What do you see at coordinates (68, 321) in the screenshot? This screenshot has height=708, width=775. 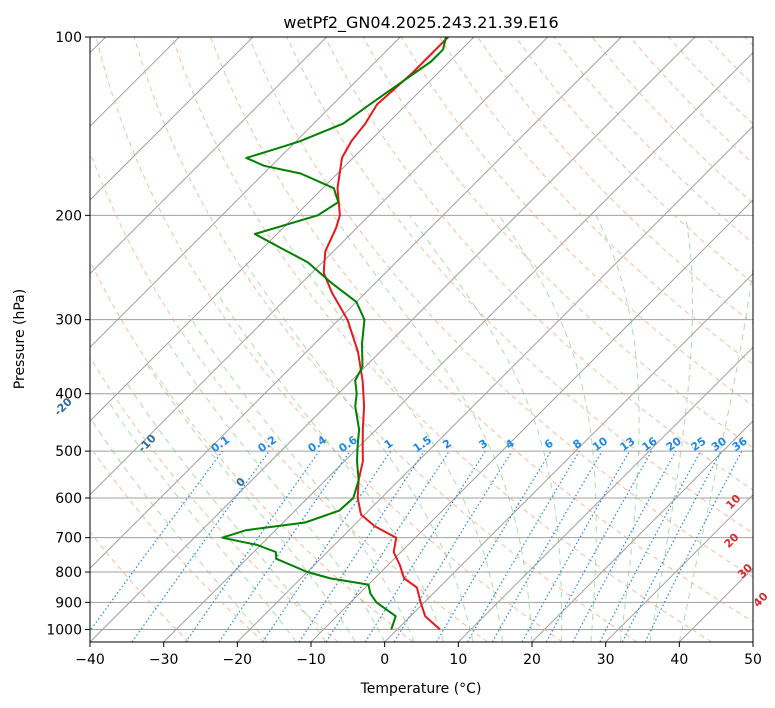 I see `y-tick-label: 300` at bounding box center [68, 321].